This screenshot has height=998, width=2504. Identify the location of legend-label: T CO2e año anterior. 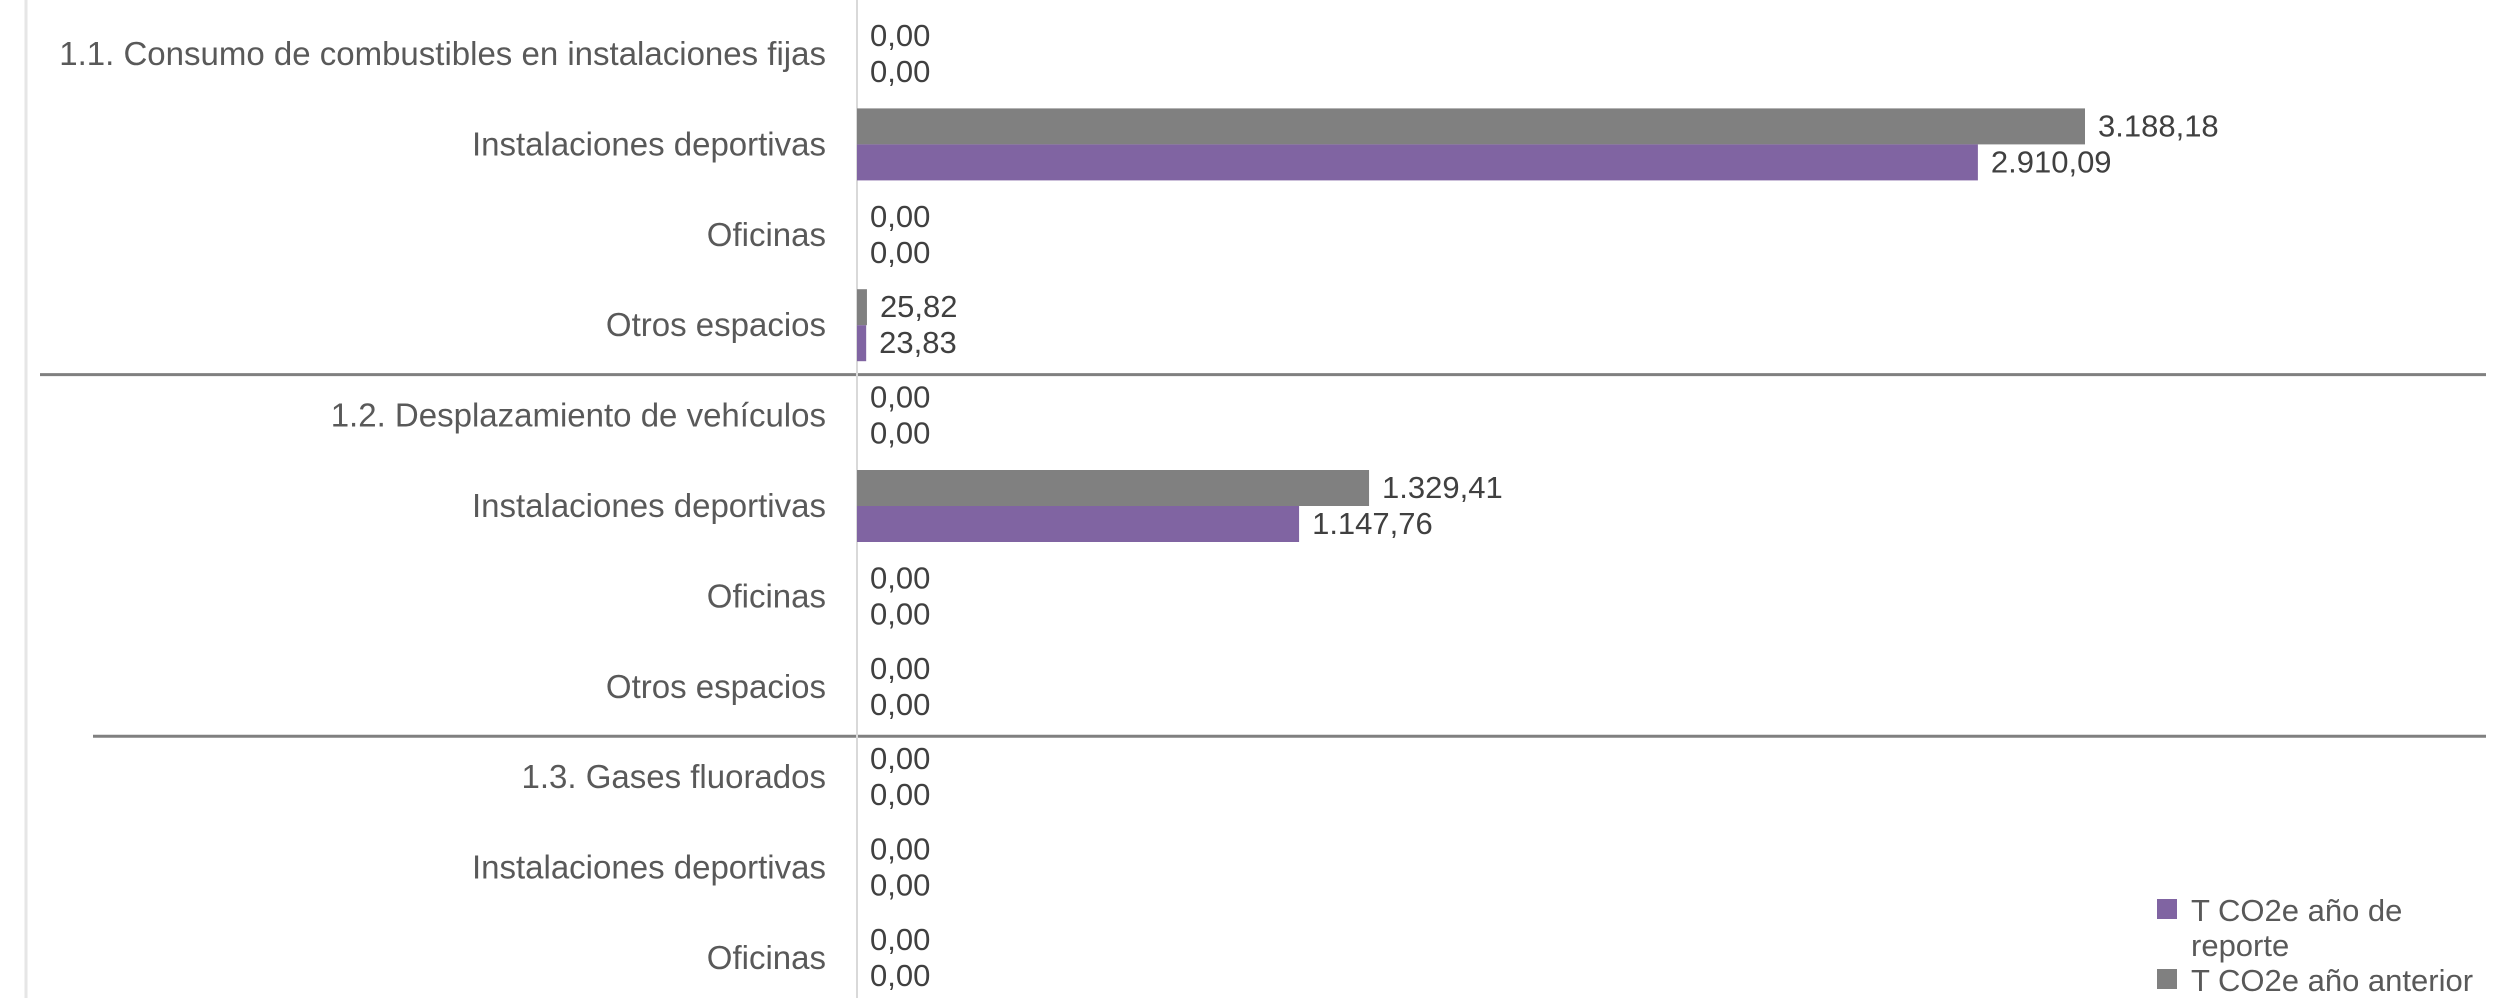
(2332, 980).